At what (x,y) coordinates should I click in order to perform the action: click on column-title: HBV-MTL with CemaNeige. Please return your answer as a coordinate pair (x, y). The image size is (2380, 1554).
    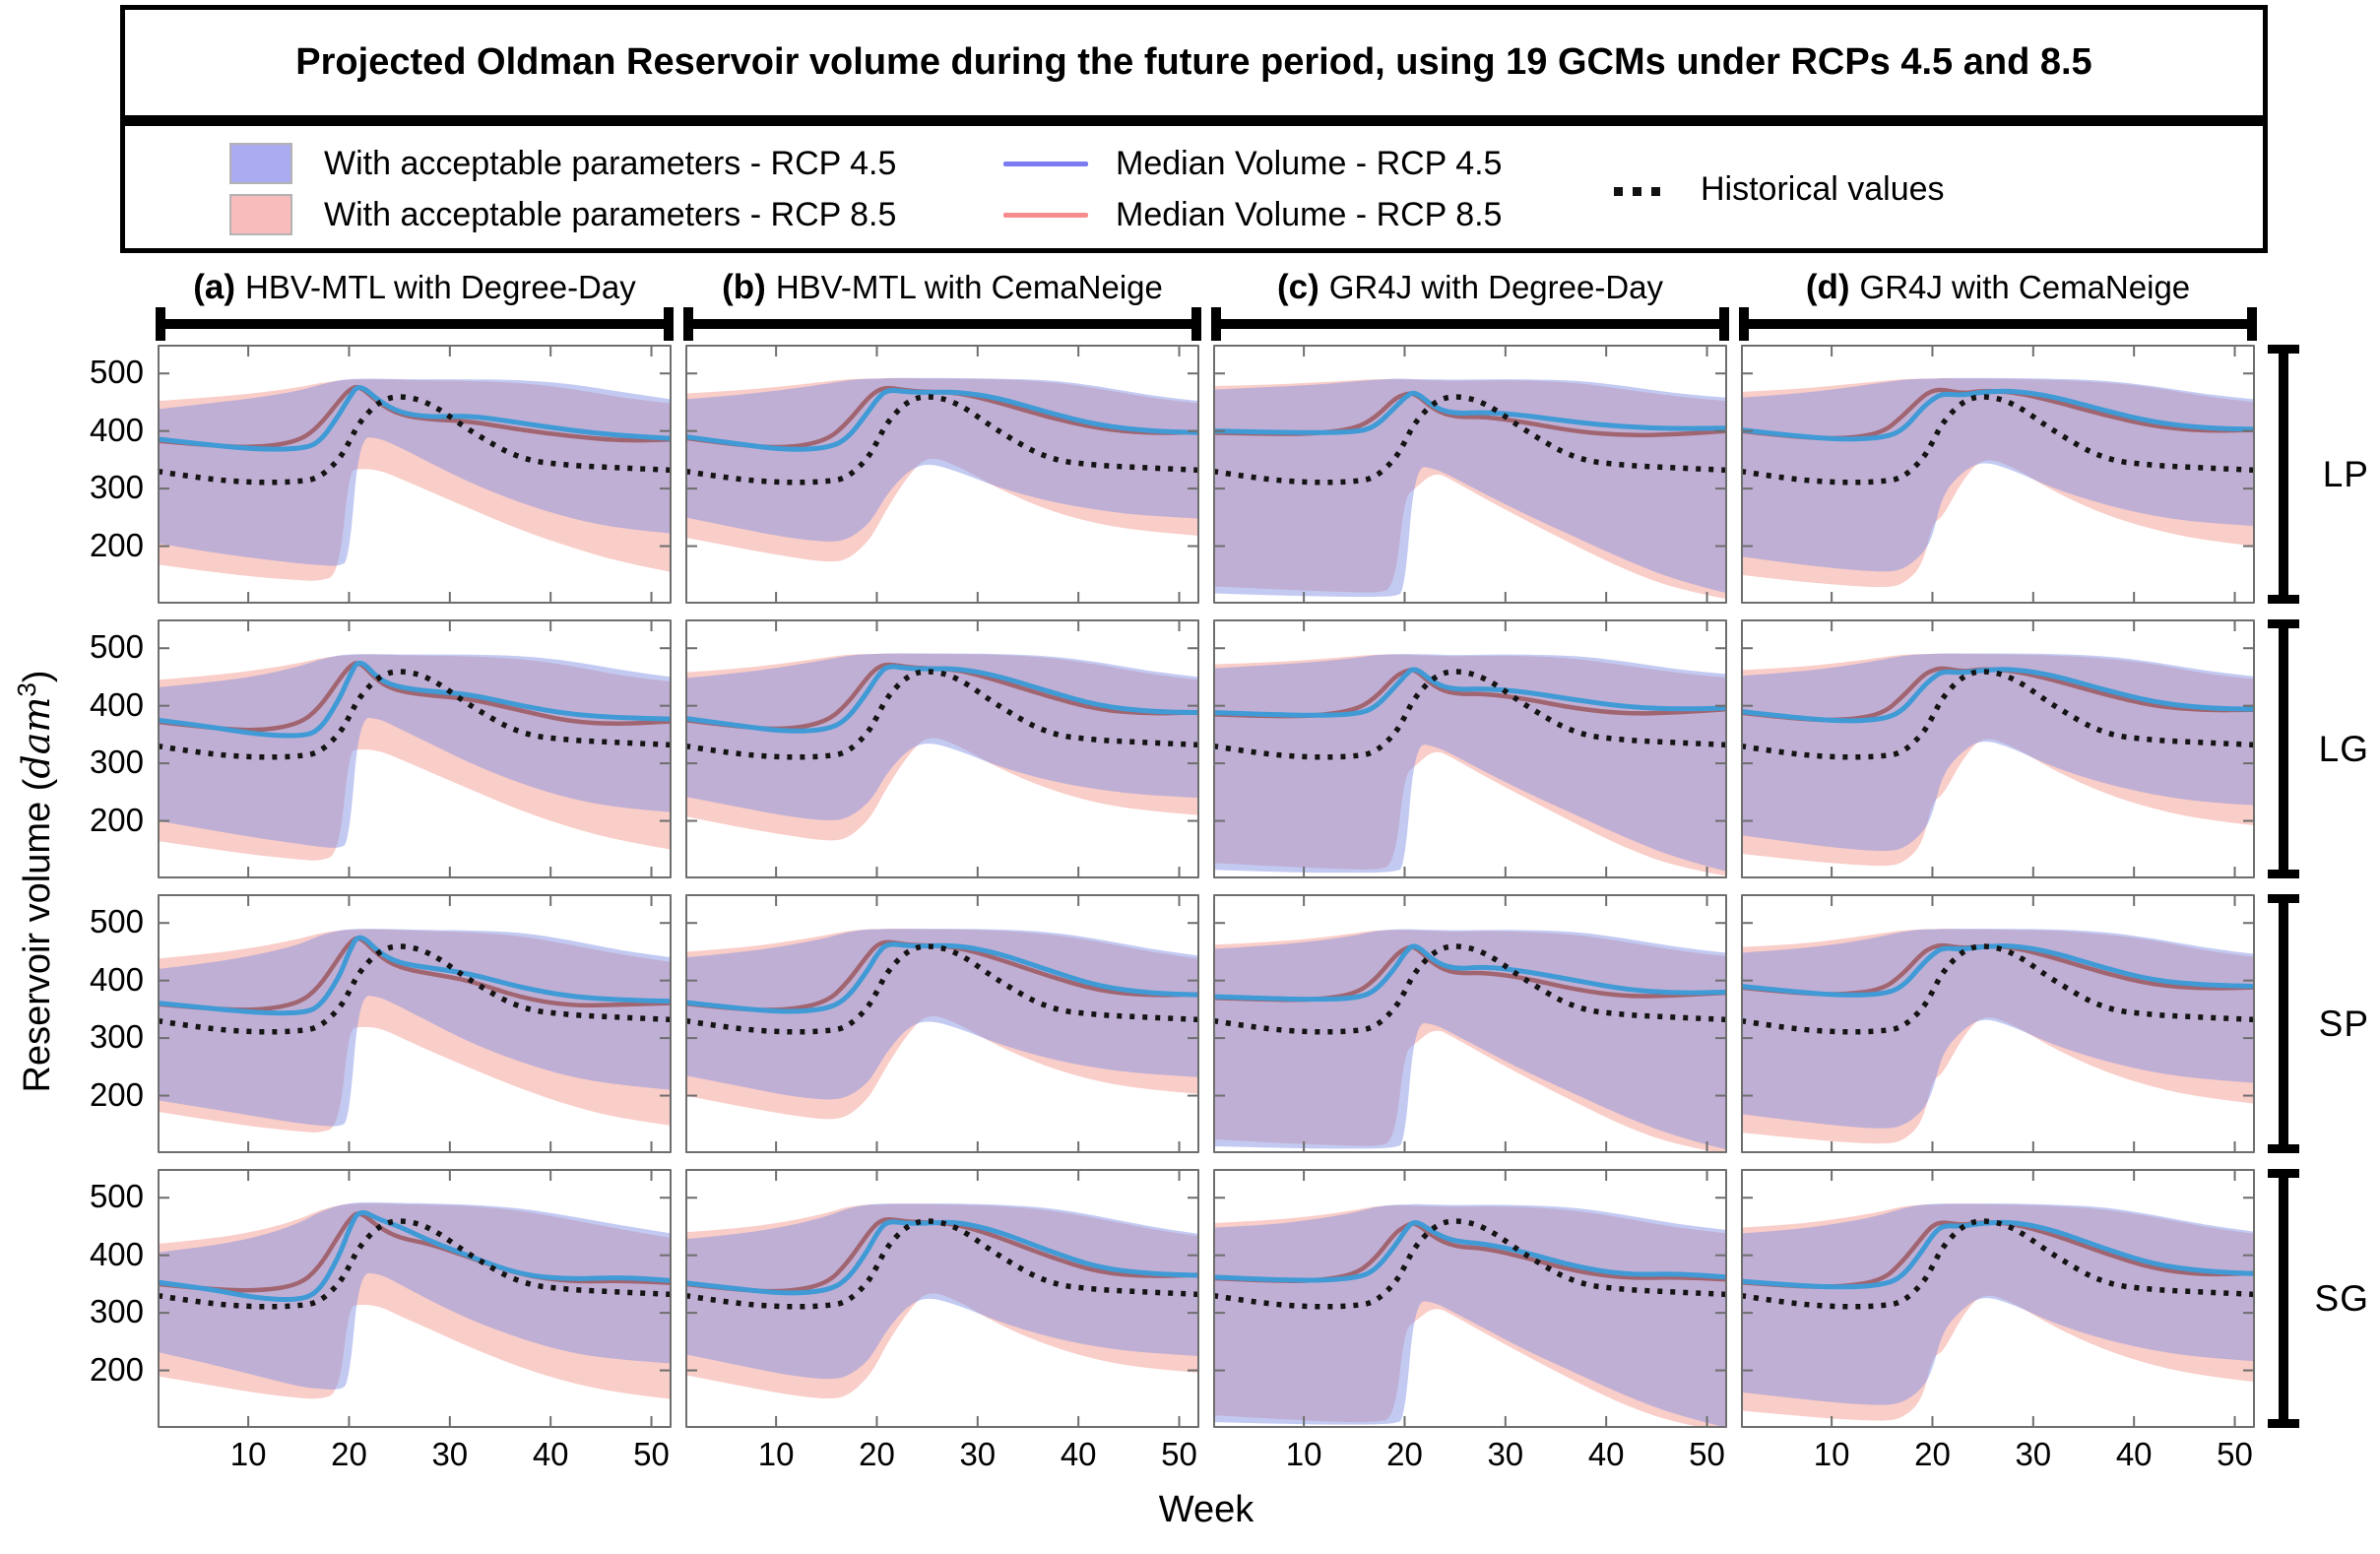
    Looking at the image, I should click on (969, 287).